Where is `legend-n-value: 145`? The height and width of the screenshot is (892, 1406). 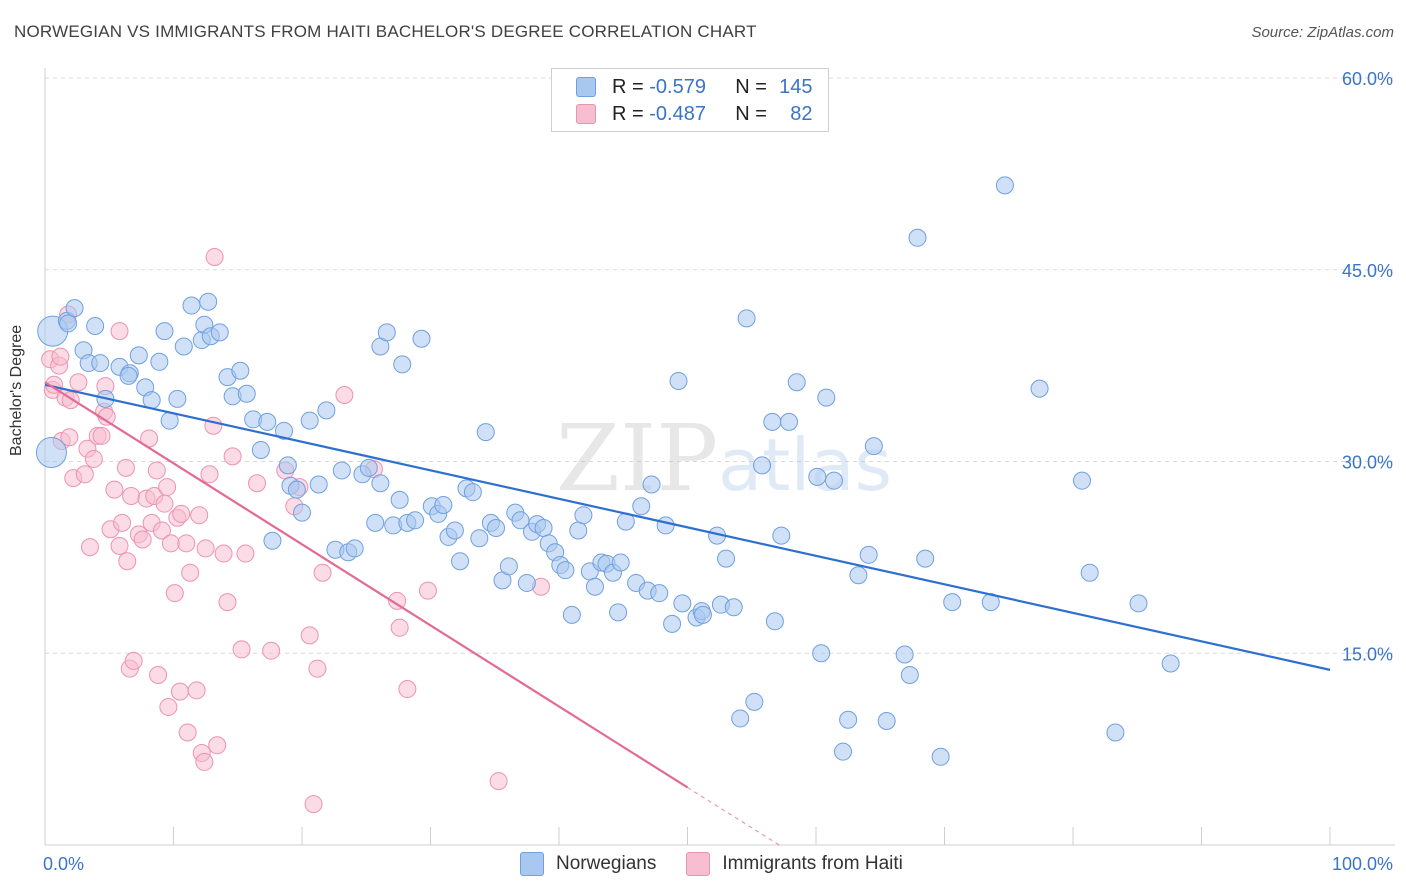
legend-n-value: 145 is located at coordinates (796, 86).